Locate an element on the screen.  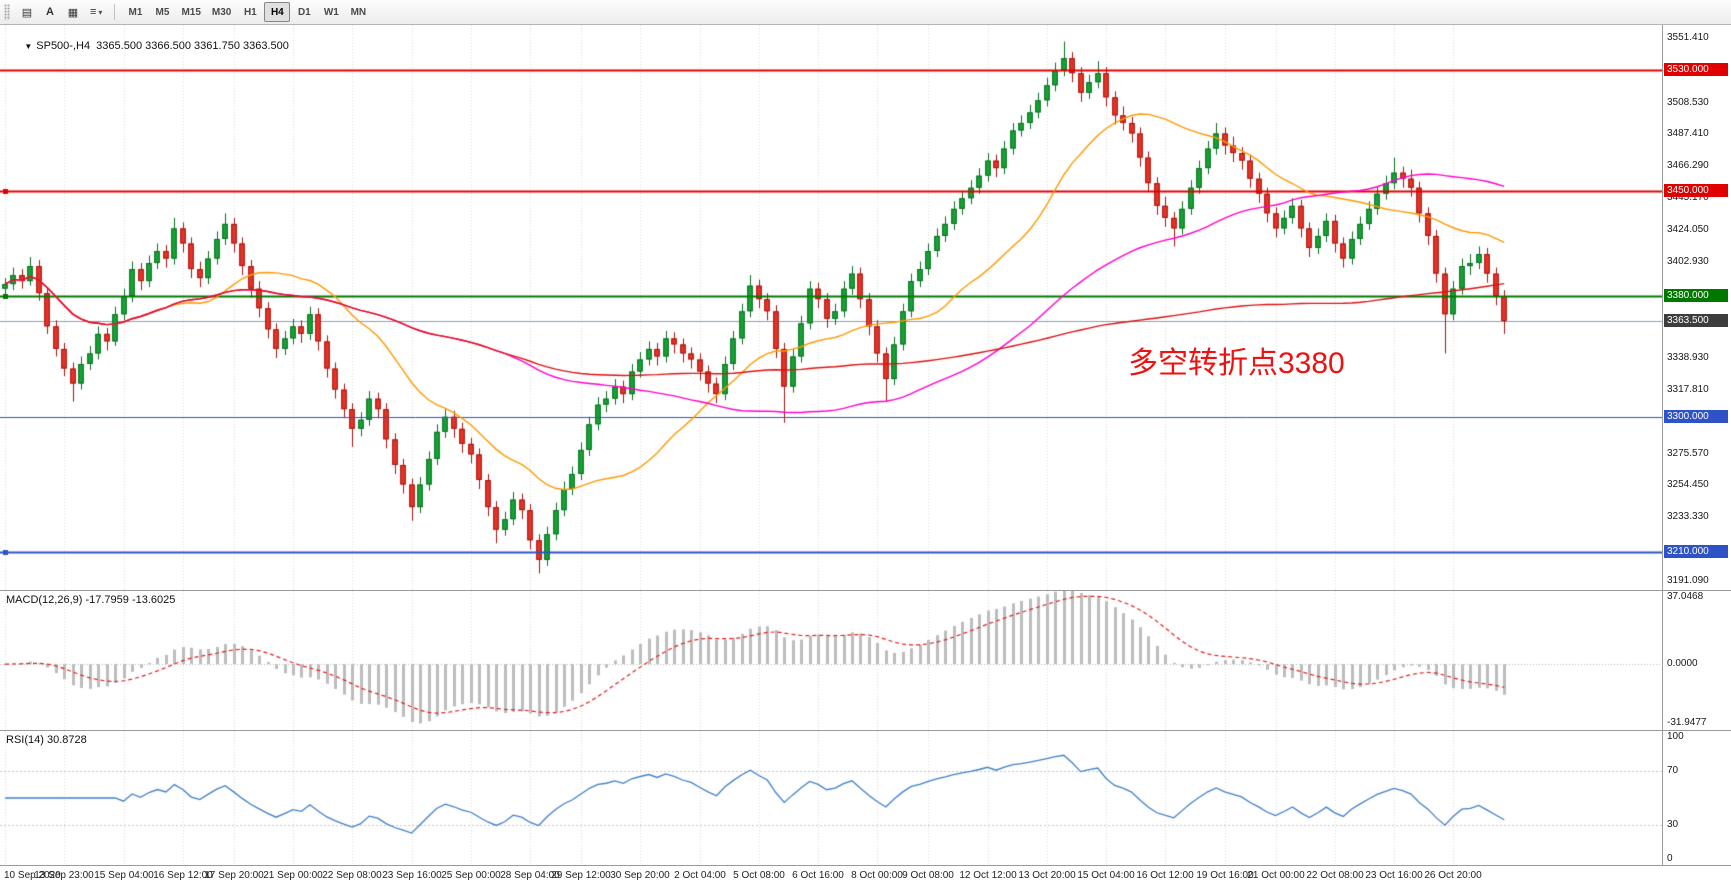
price-tick-label: 3466.290 is located at coordinates (1688, 166).